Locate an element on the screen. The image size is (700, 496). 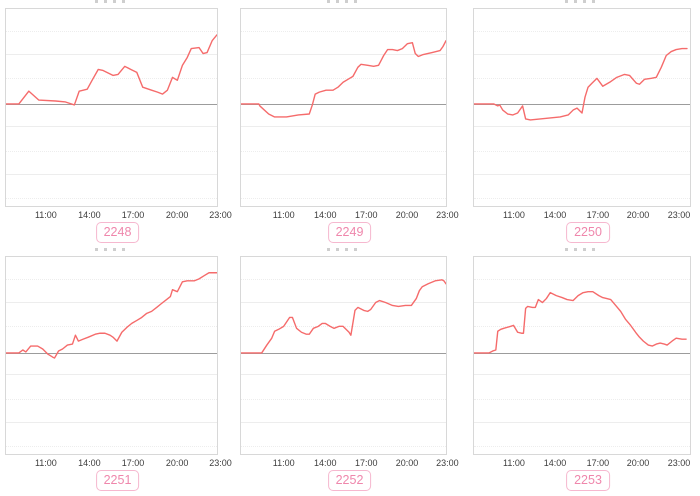
chart-code-badge: 2253 is located at coordinates (588, 481).